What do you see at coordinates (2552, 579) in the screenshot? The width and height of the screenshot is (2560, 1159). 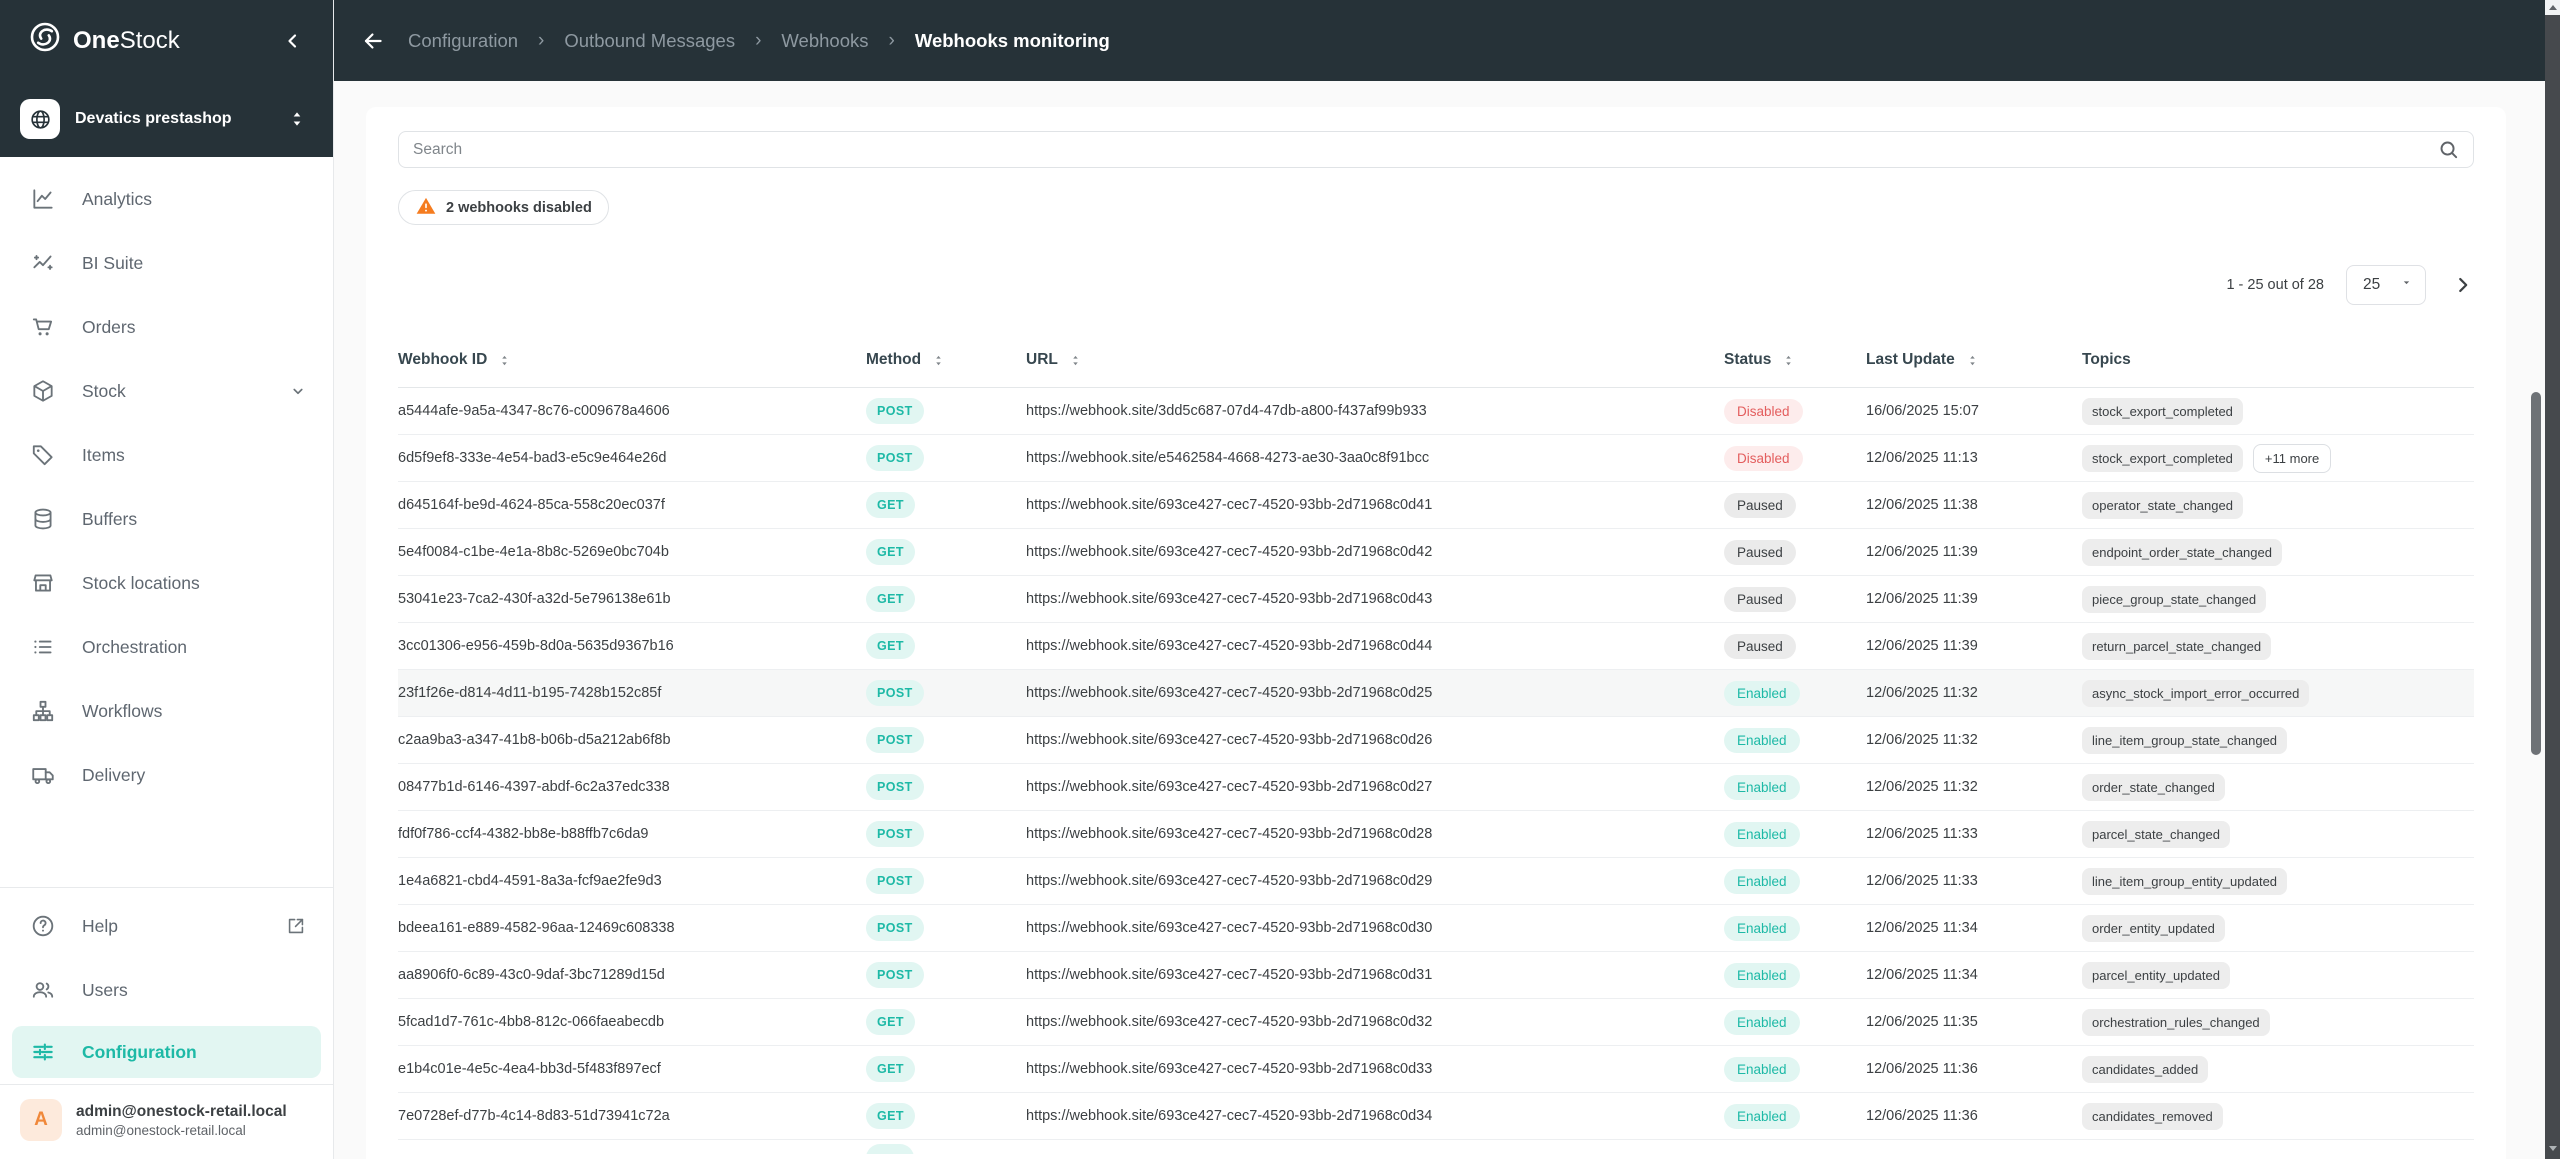 I see `browser-scrollbar` at bounding box center [2552, 579].